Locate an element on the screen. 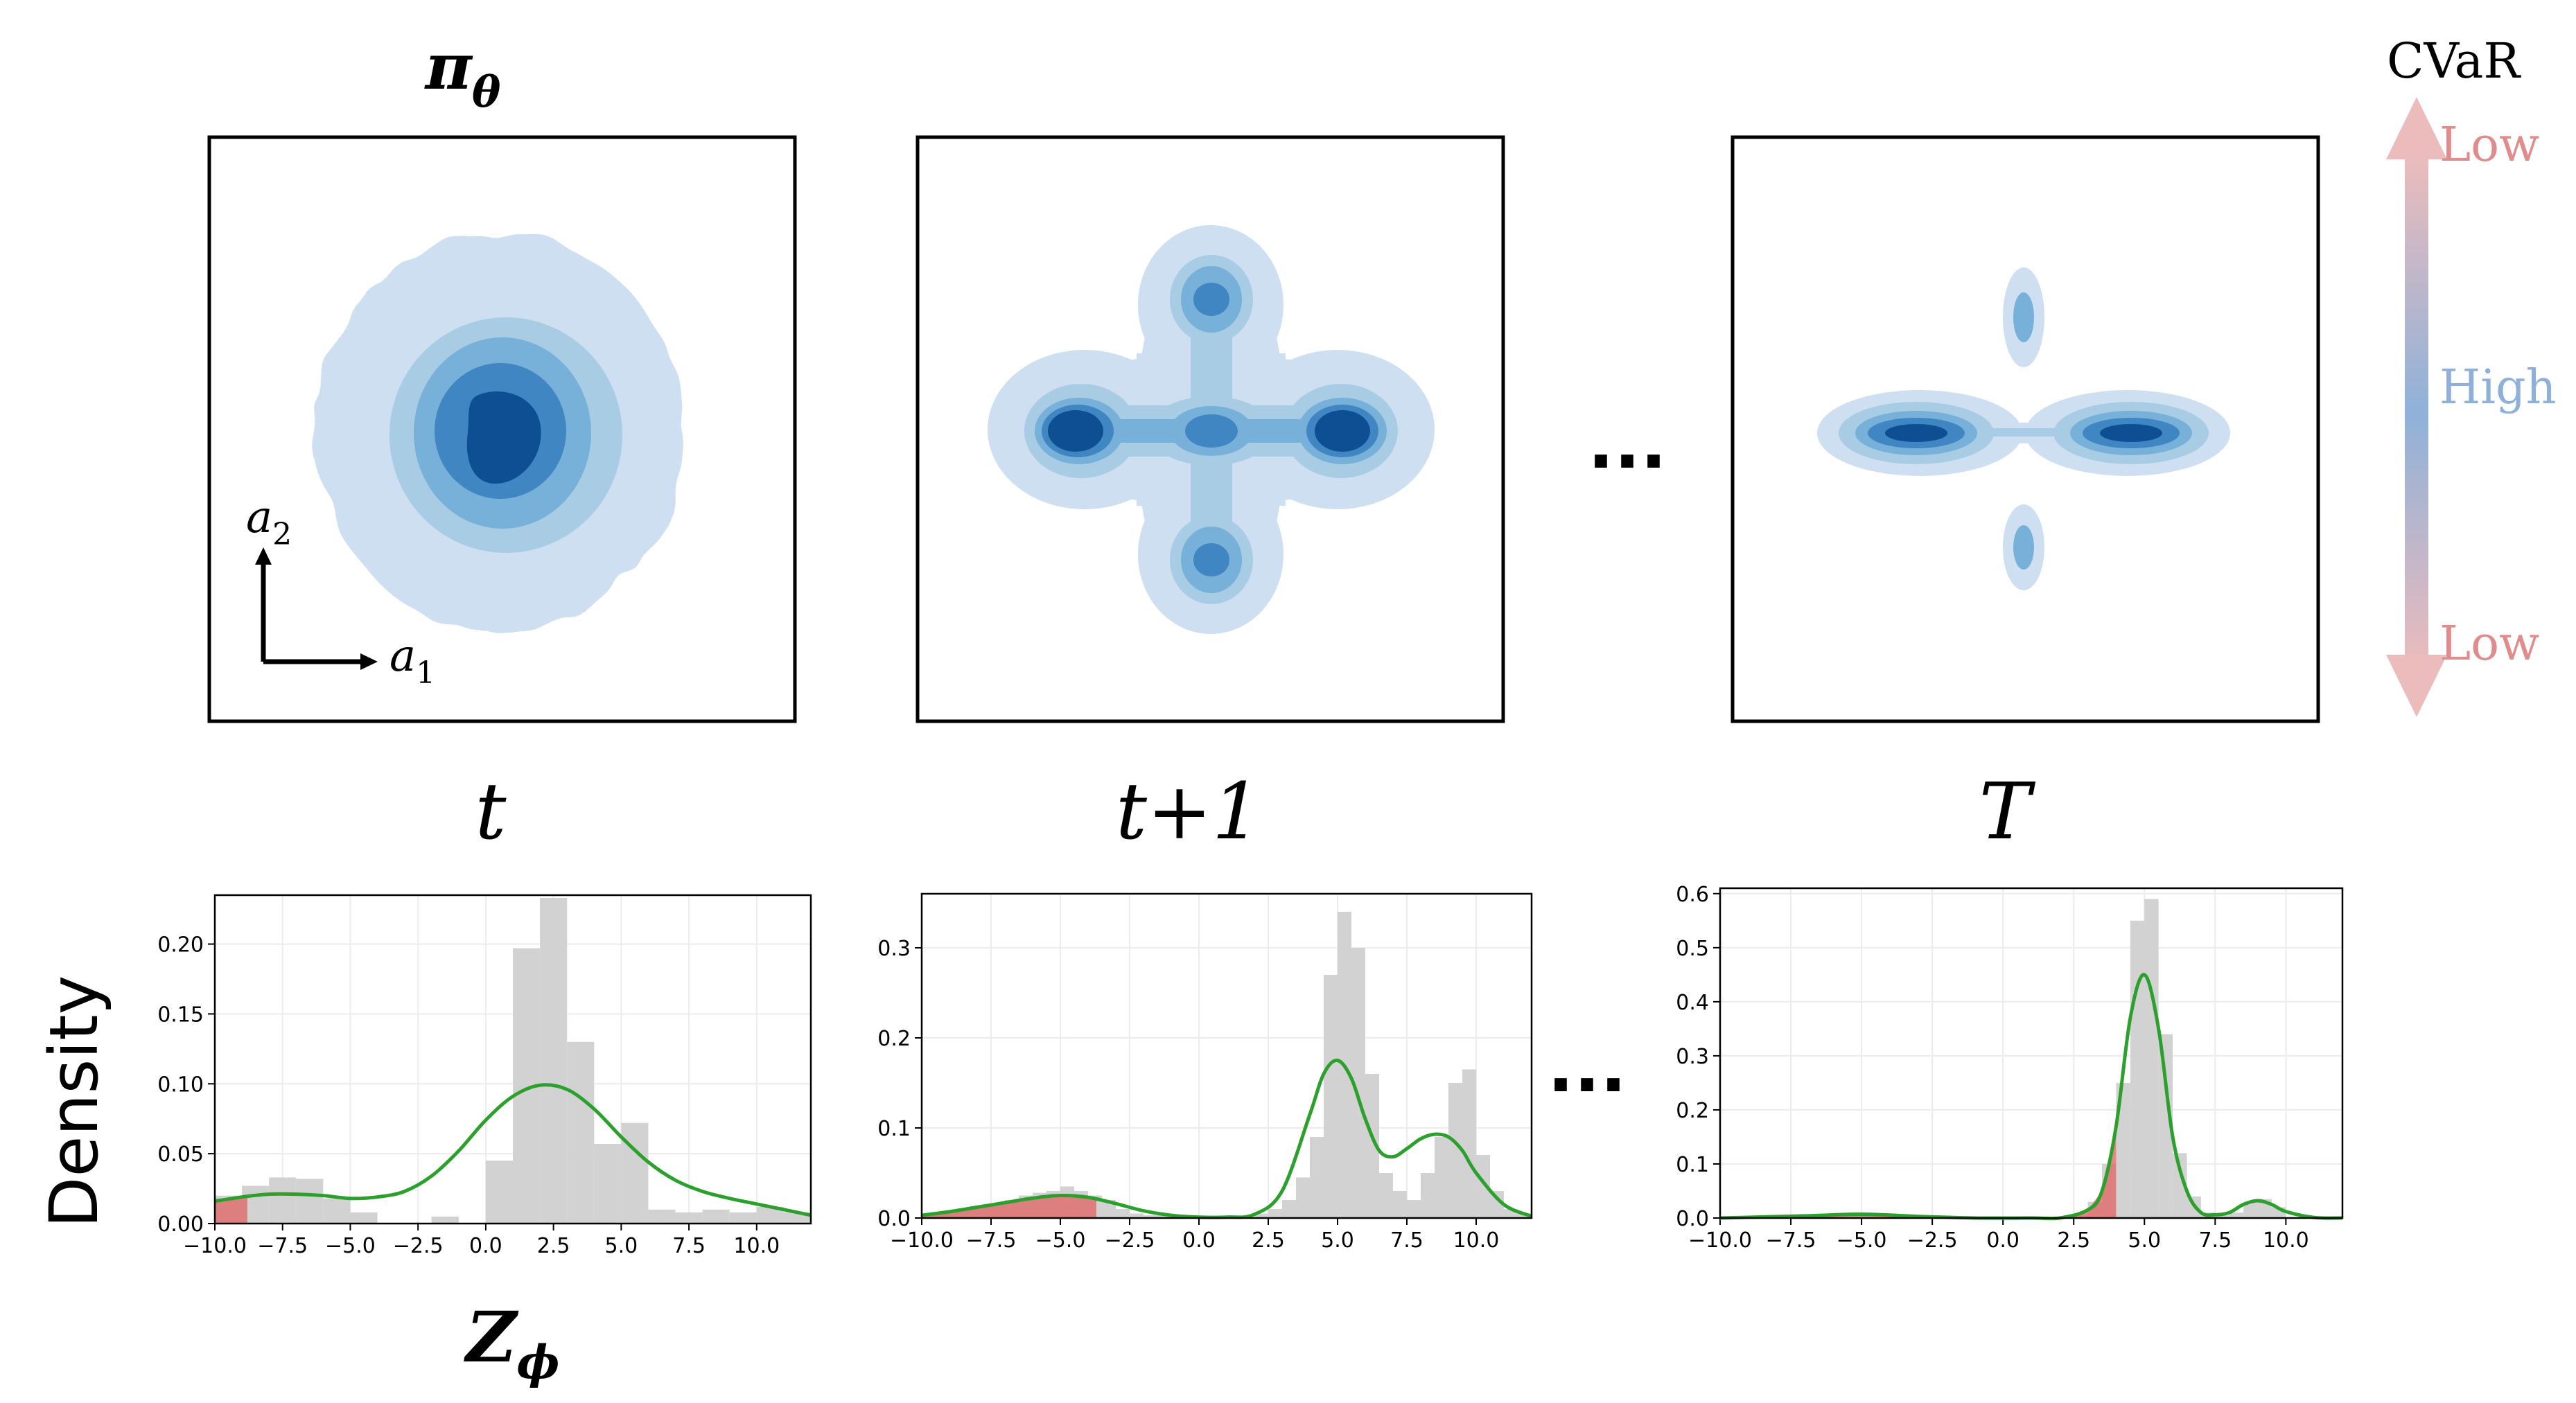 This screenshot has width=2576, height=1403. contour-T-frame is located at coordinates (2025, 429).